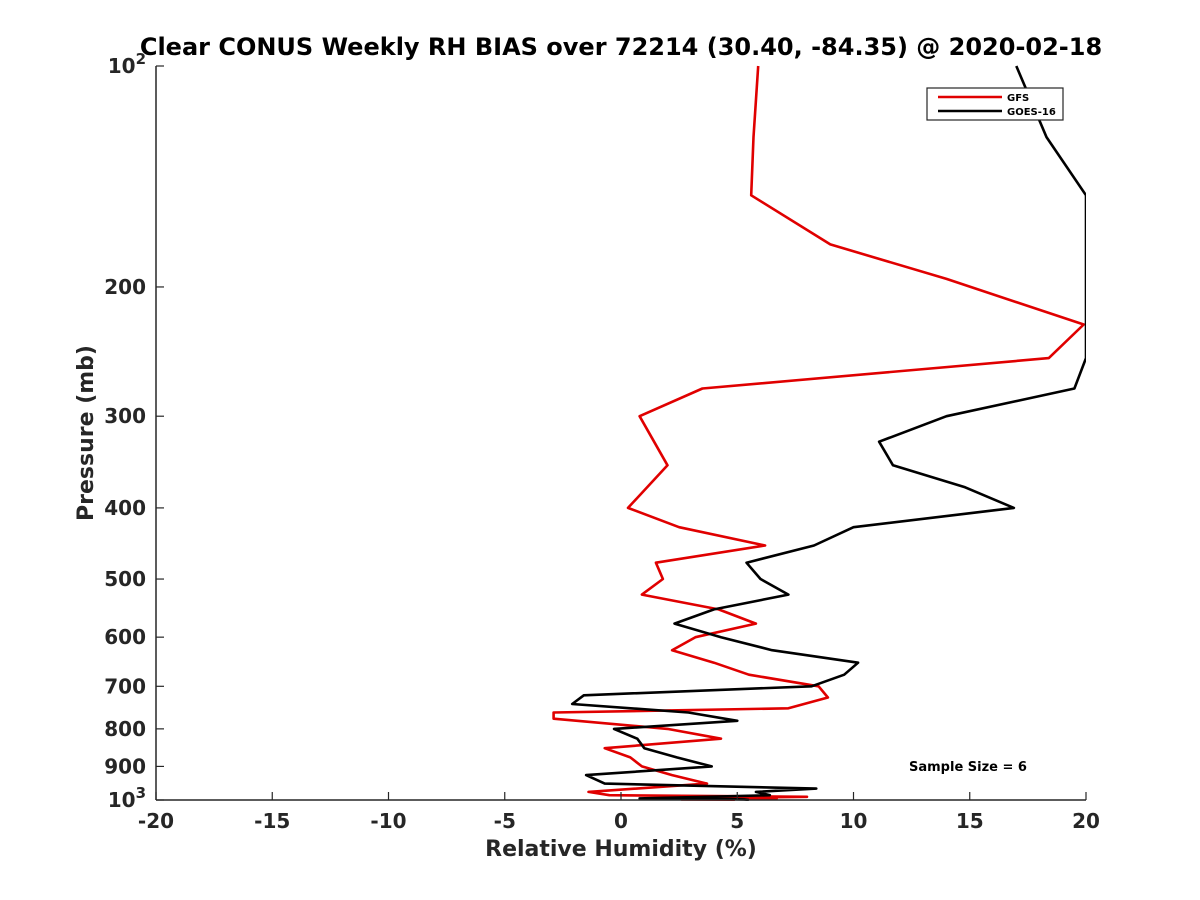 Image resolution: width=1200 pixels, height=900 pixels. What do you see at coordinates (156, 821) in the screenshot?
I see `x-tick-label: -20` at bounding box center [156, 821].